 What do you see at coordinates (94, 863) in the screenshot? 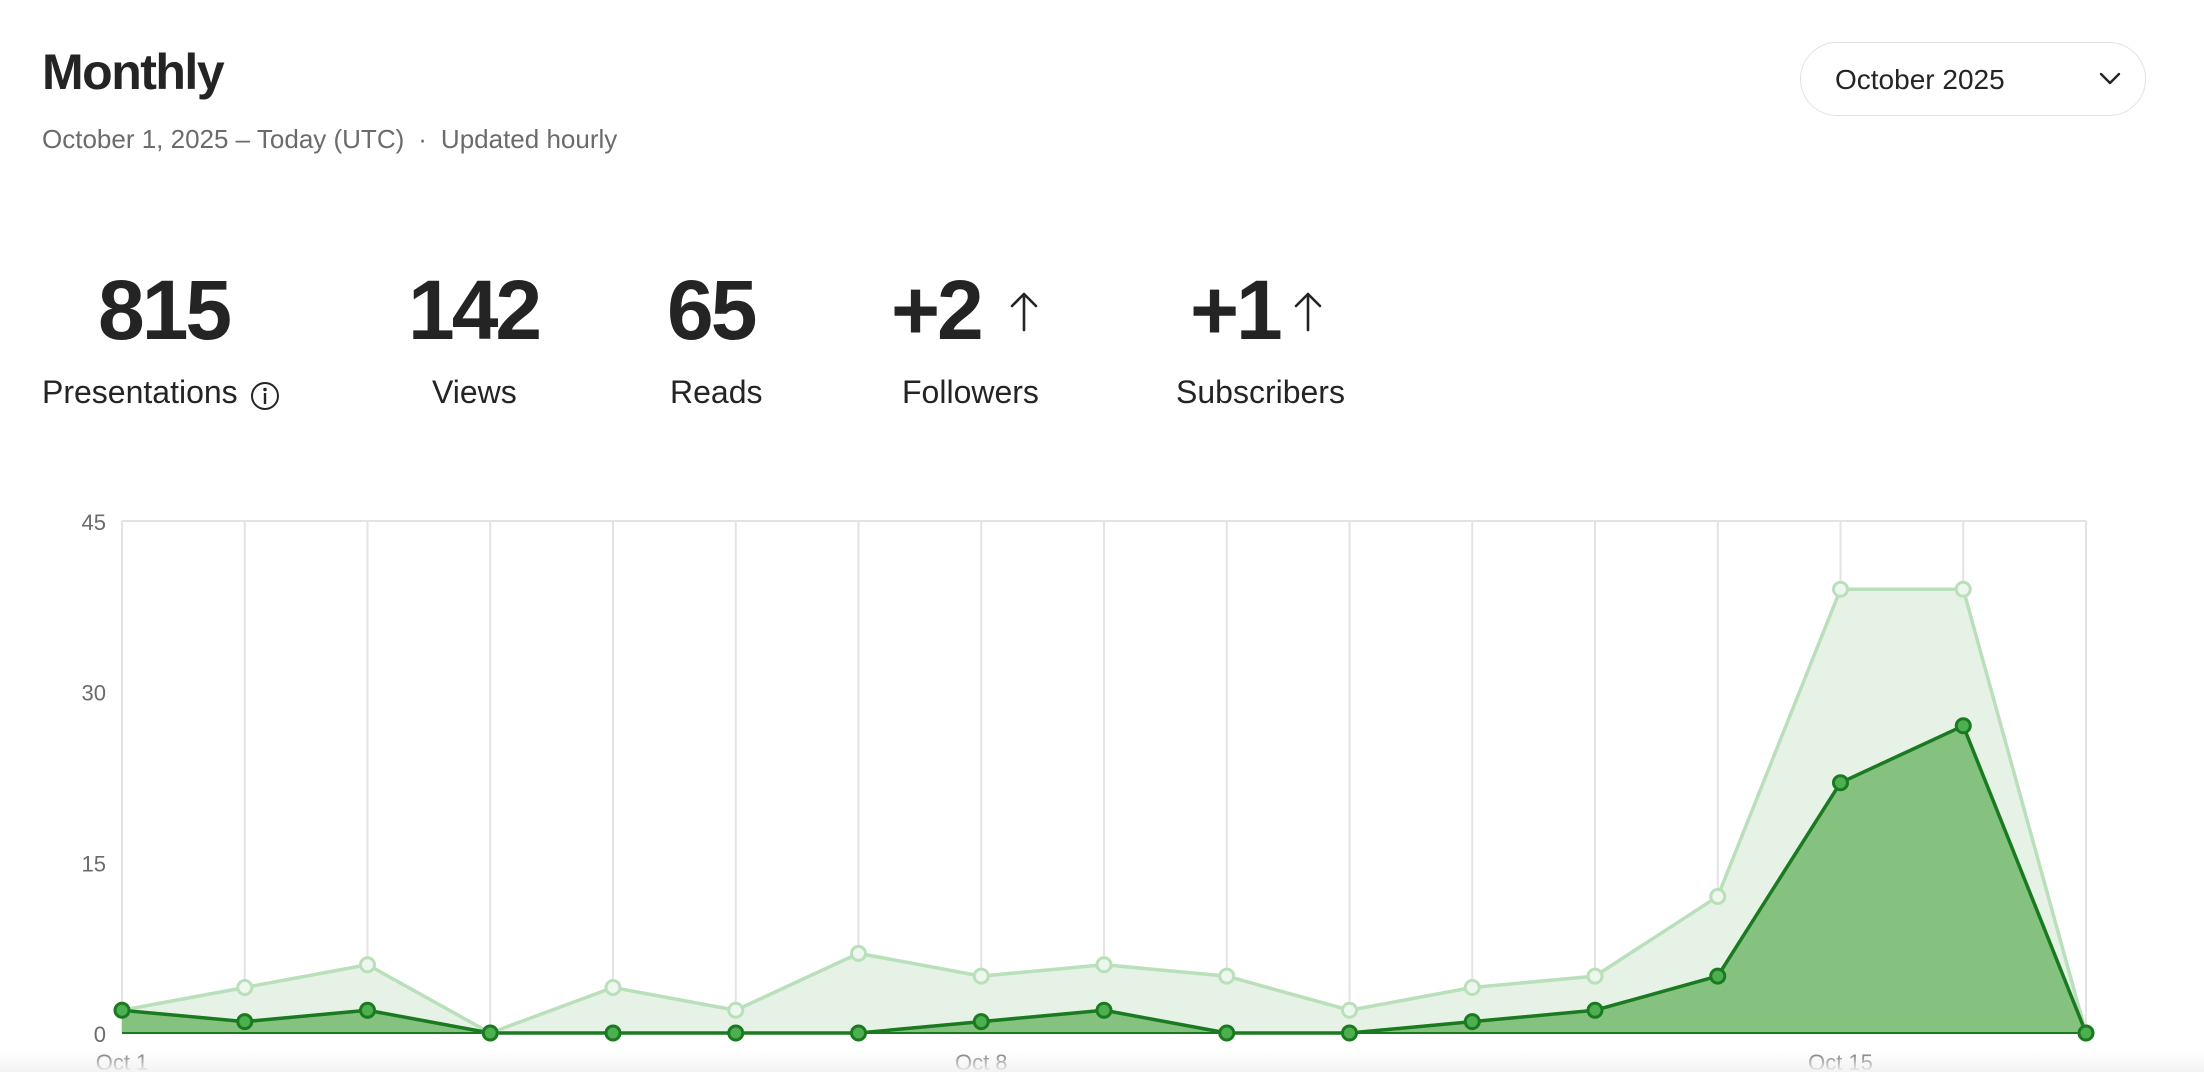
I see `y-tick-label: 15` at bounding box center [94, 863].